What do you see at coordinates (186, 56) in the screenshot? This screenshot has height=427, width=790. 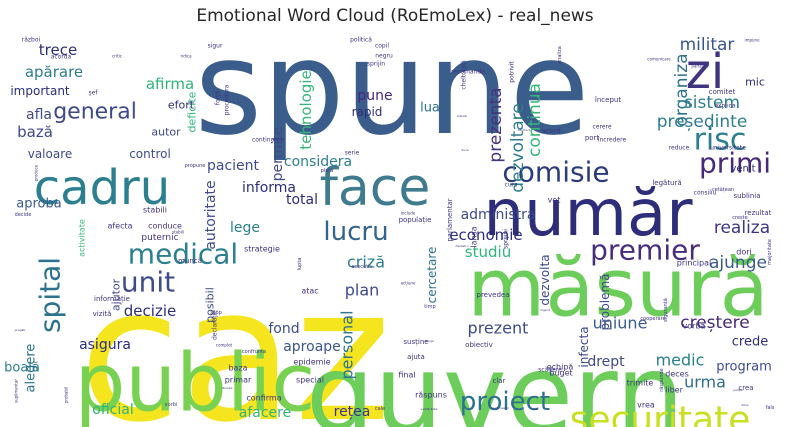 I see `word-170: ridica` at bounding box center [186, 56].